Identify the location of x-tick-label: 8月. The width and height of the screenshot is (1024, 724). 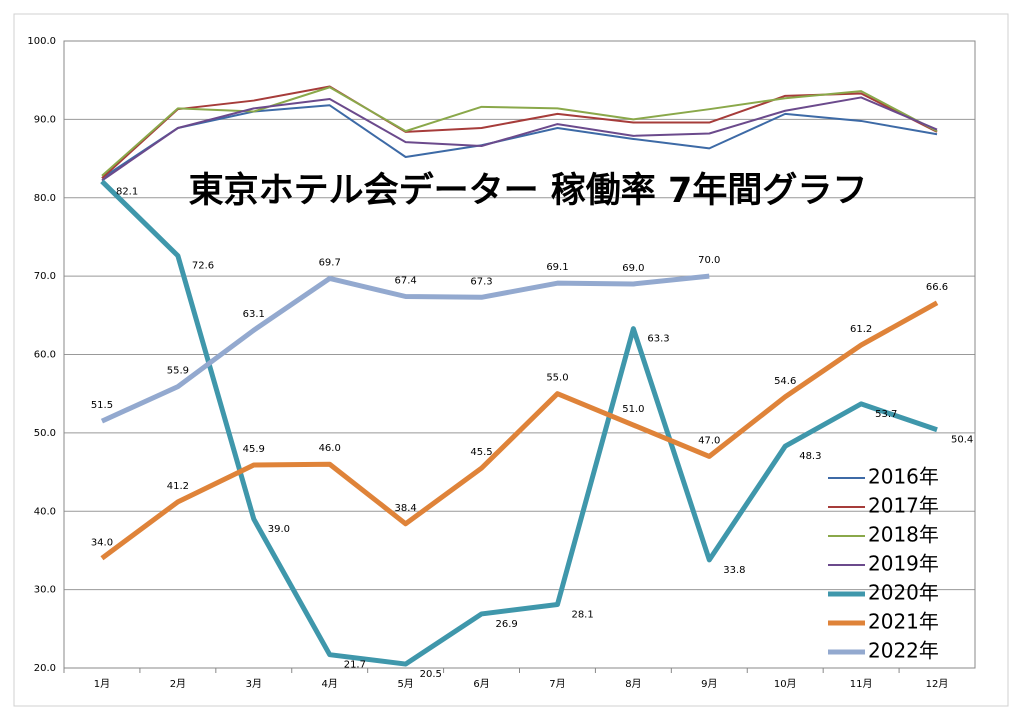
(633, 684).